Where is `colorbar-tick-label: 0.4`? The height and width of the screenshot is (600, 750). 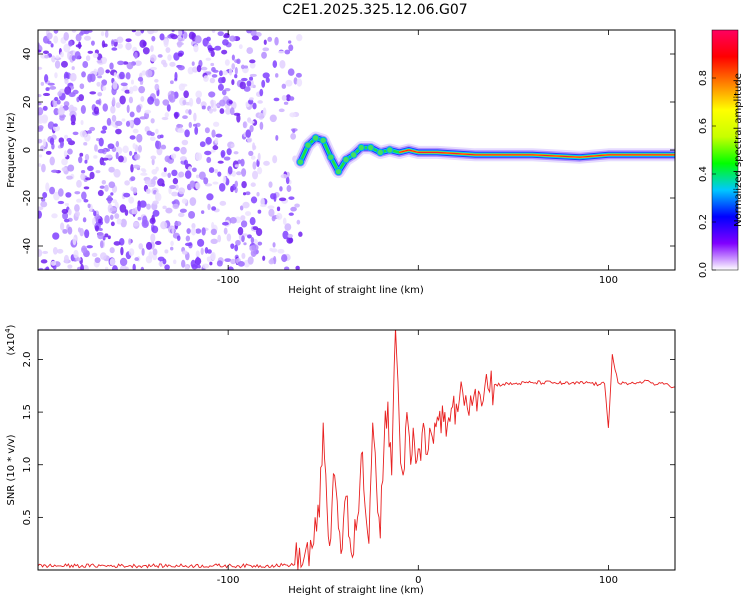 colorbar-tick-label: 0.4 is located at coordinates (703, 174).